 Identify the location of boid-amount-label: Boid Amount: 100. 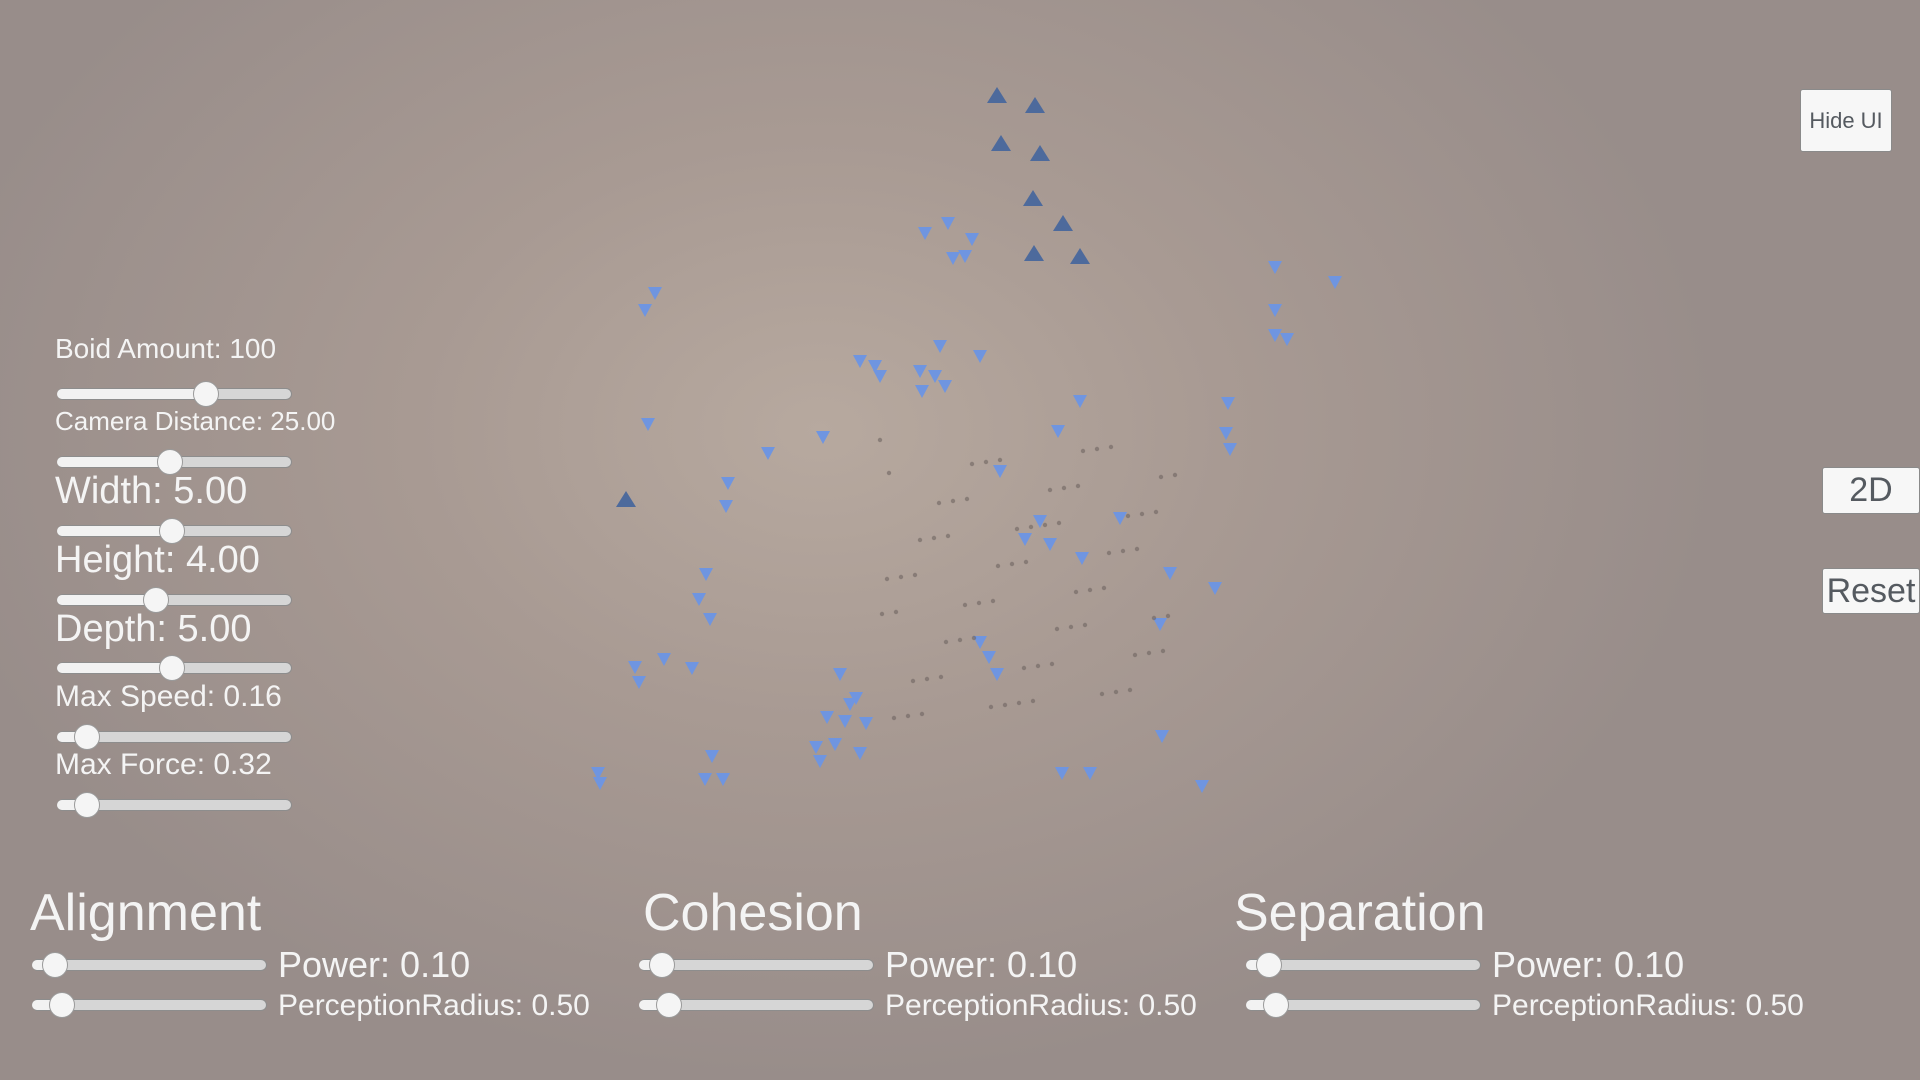
(166, 348).